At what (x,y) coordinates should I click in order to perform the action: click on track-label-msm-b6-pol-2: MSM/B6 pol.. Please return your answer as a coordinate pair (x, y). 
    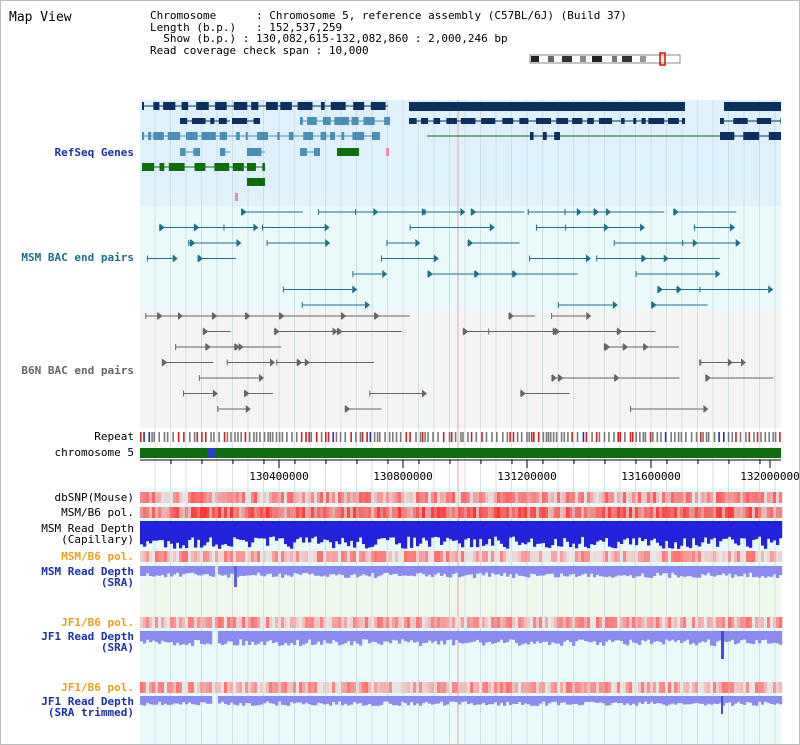
    Looking at the image, I should click on (97, 556).